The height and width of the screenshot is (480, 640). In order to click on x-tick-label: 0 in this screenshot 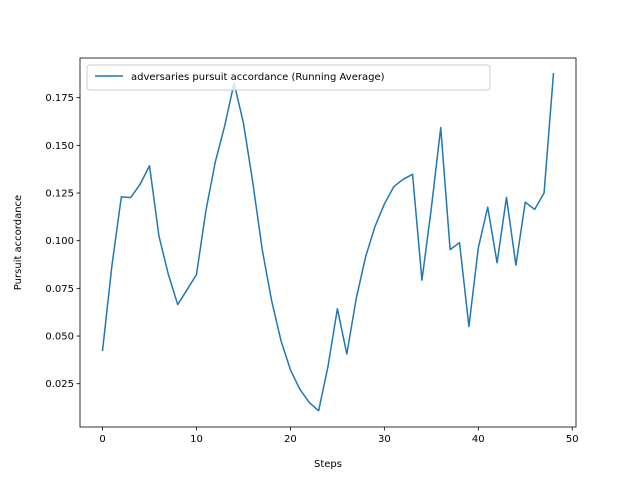, I will do `click(102, 439)`.